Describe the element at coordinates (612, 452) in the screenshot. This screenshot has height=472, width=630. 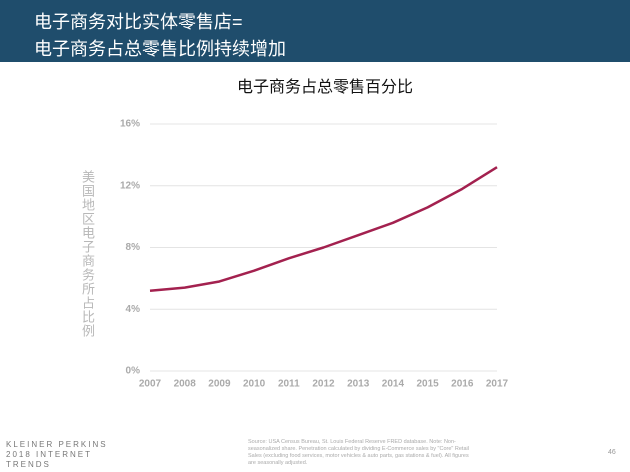
I see `page-number: 46` at that location.